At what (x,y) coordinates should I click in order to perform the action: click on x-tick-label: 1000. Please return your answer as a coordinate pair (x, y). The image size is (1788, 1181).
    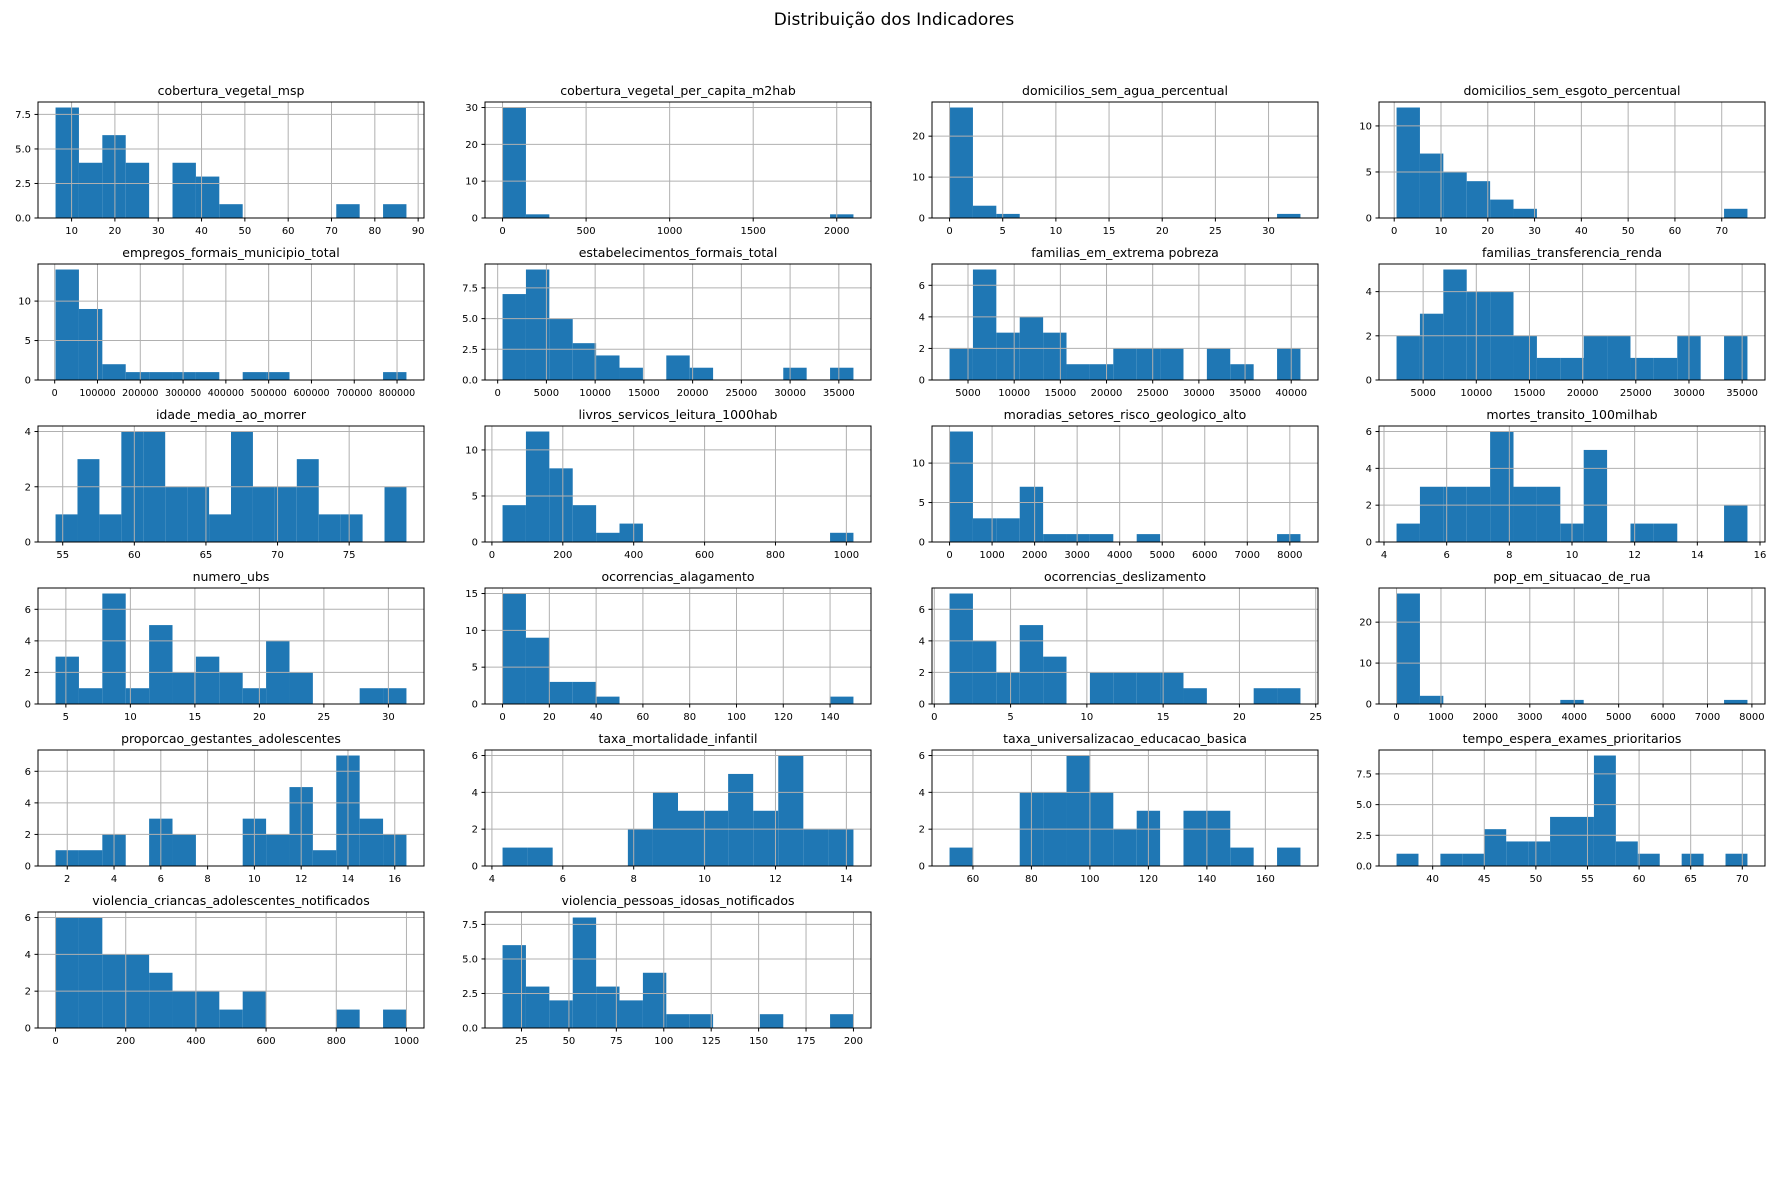
    Looking at the image, I should click on (669, 231).